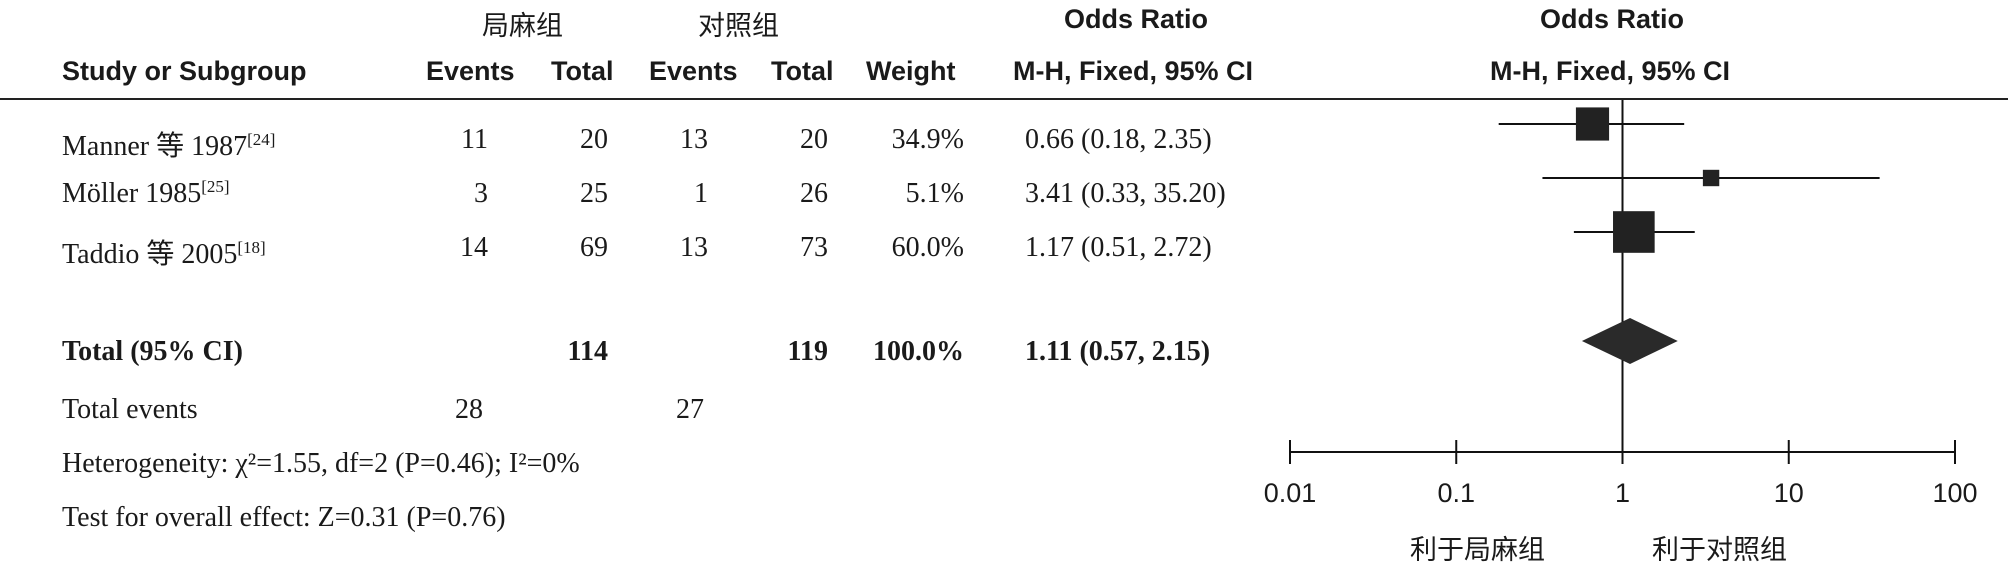 Image resolution: width=2008 pixels, height=567 pixels. What do you see at coordinates (1125, 193) in the screenshot?
I see `ci-value: 3.41 (0.33, 35.20)` at bounding box center [1125, 193].